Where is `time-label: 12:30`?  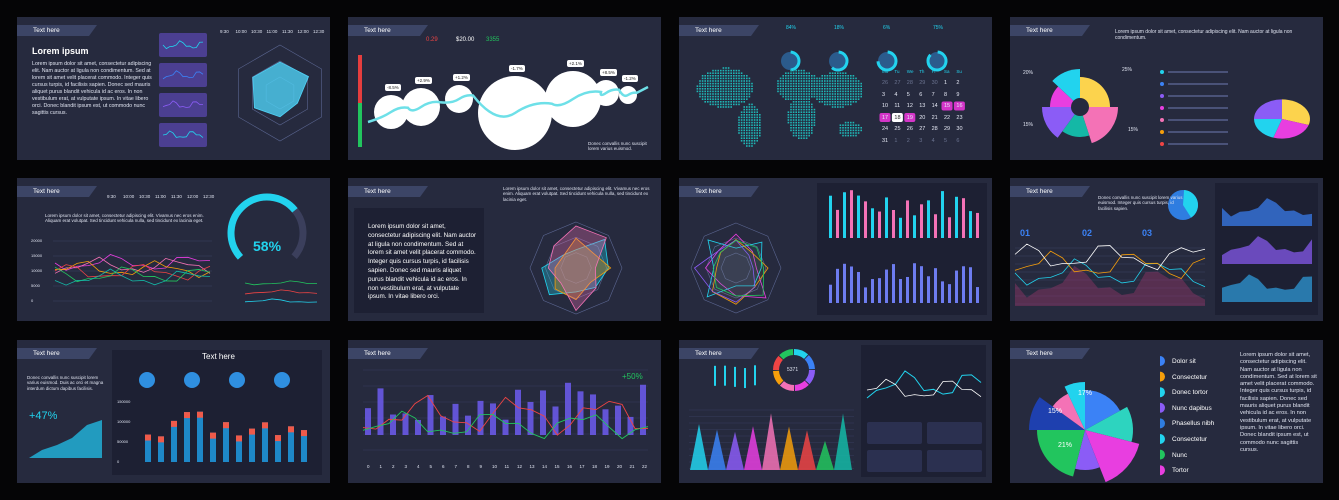
time-label: 12:30 is located at coordinates (319, 31).